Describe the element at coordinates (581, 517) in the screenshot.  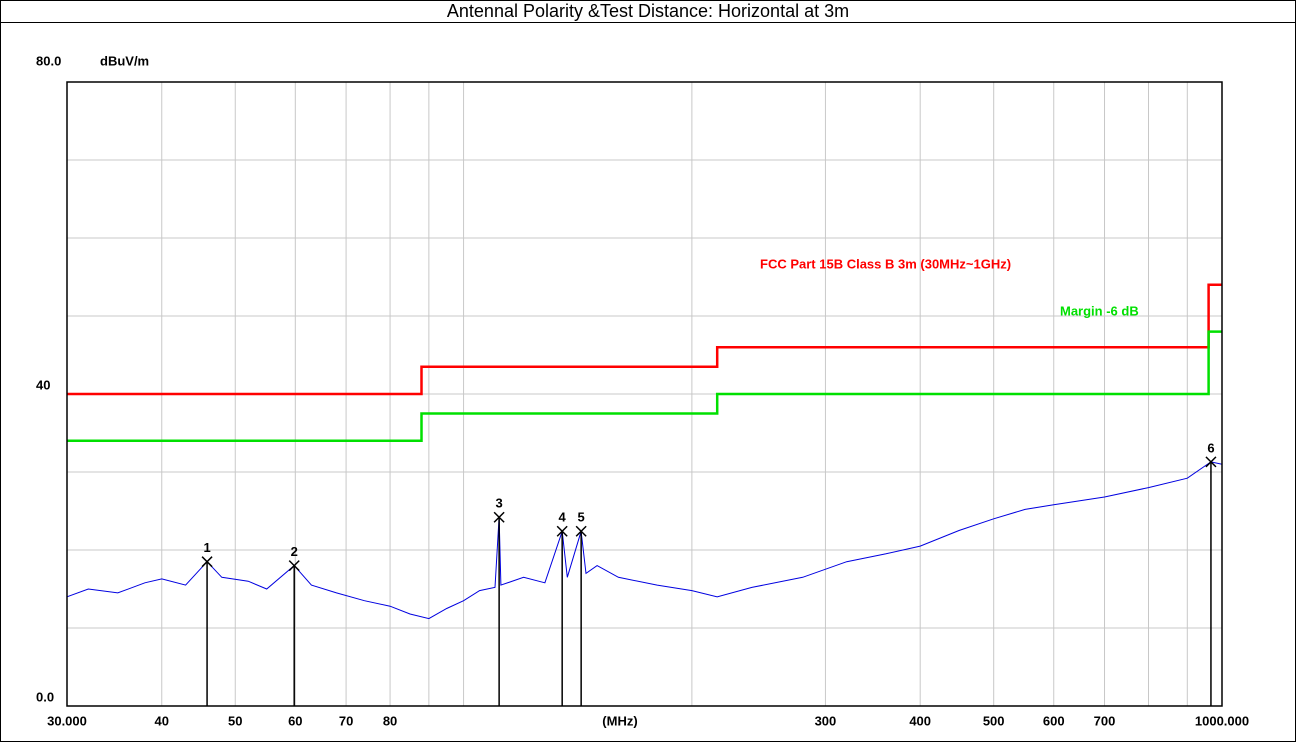
I see `marker-label: 5` at that location.